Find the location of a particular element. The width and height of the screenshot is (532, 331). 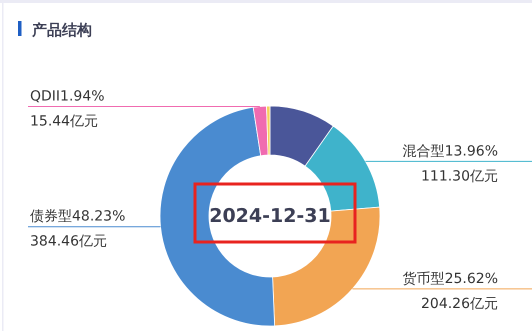

slice-label: 货币型25.62% is located at coordinates (450, 278).